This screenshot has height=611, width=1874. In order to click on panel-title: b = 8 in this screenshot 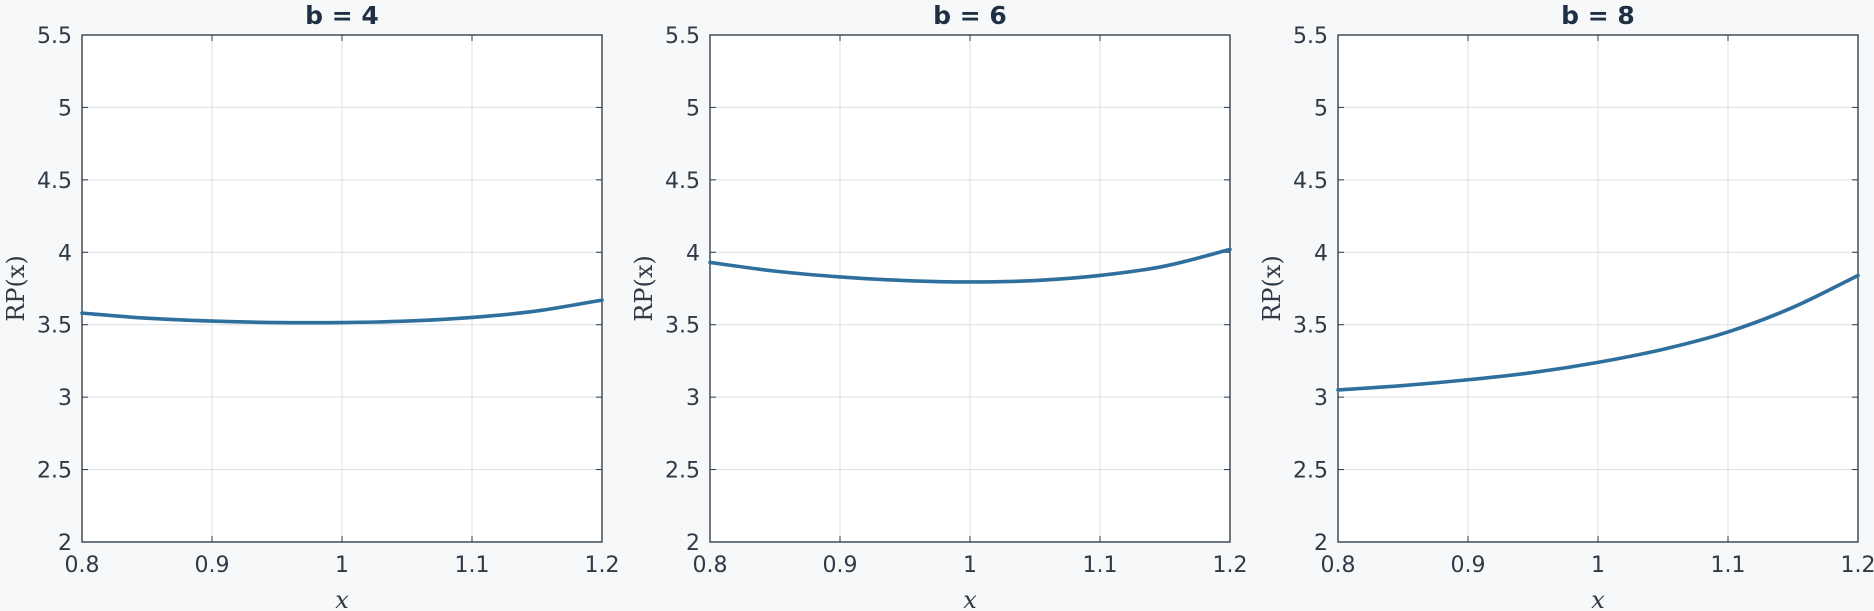, I will do `click(1598, 15)`.